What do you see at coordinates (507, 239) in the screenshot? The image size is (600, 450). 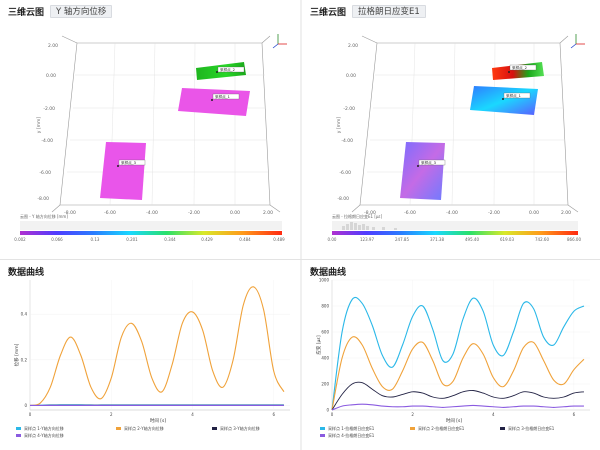 I see `colorbar-tick: 619.03` at bounding box center [507, 239].